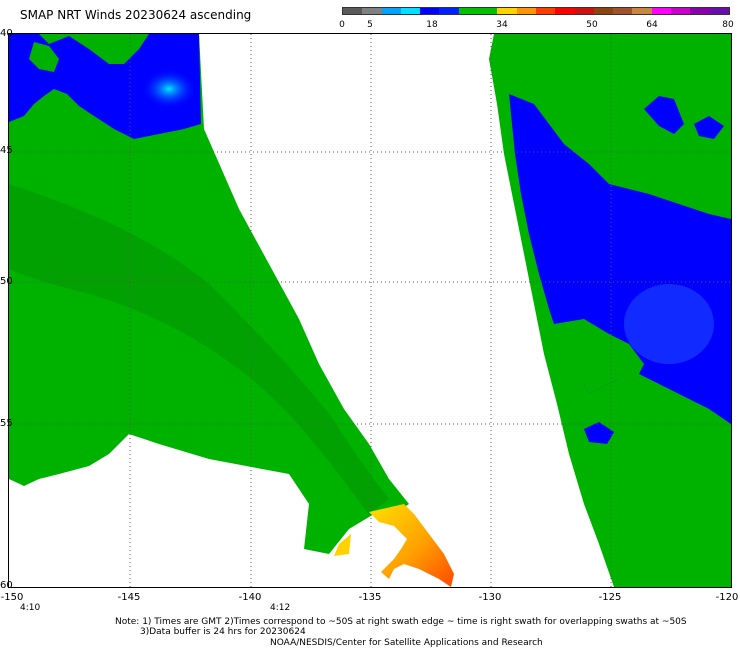 The height and width of the screenshot is (650, 740). I want to click on x-tick-135: -135, so click(370, 597).